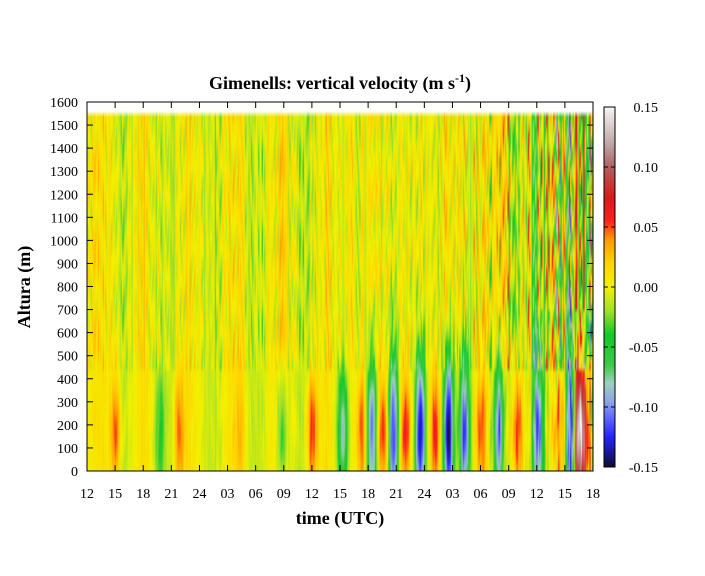 This screenshot has width=705, height=576. I want to click on chart-title: Gimenells: vertical velocity (m s-1), so click(340, 82).